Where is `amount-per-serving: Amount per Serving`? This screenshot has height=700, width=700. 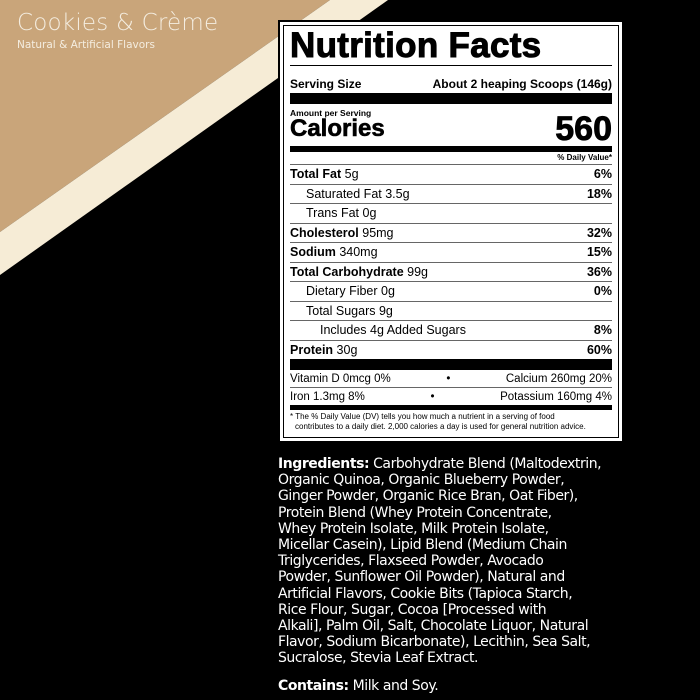
amount-per-serving: Amount per Serving is located at coordinates (331, 113).